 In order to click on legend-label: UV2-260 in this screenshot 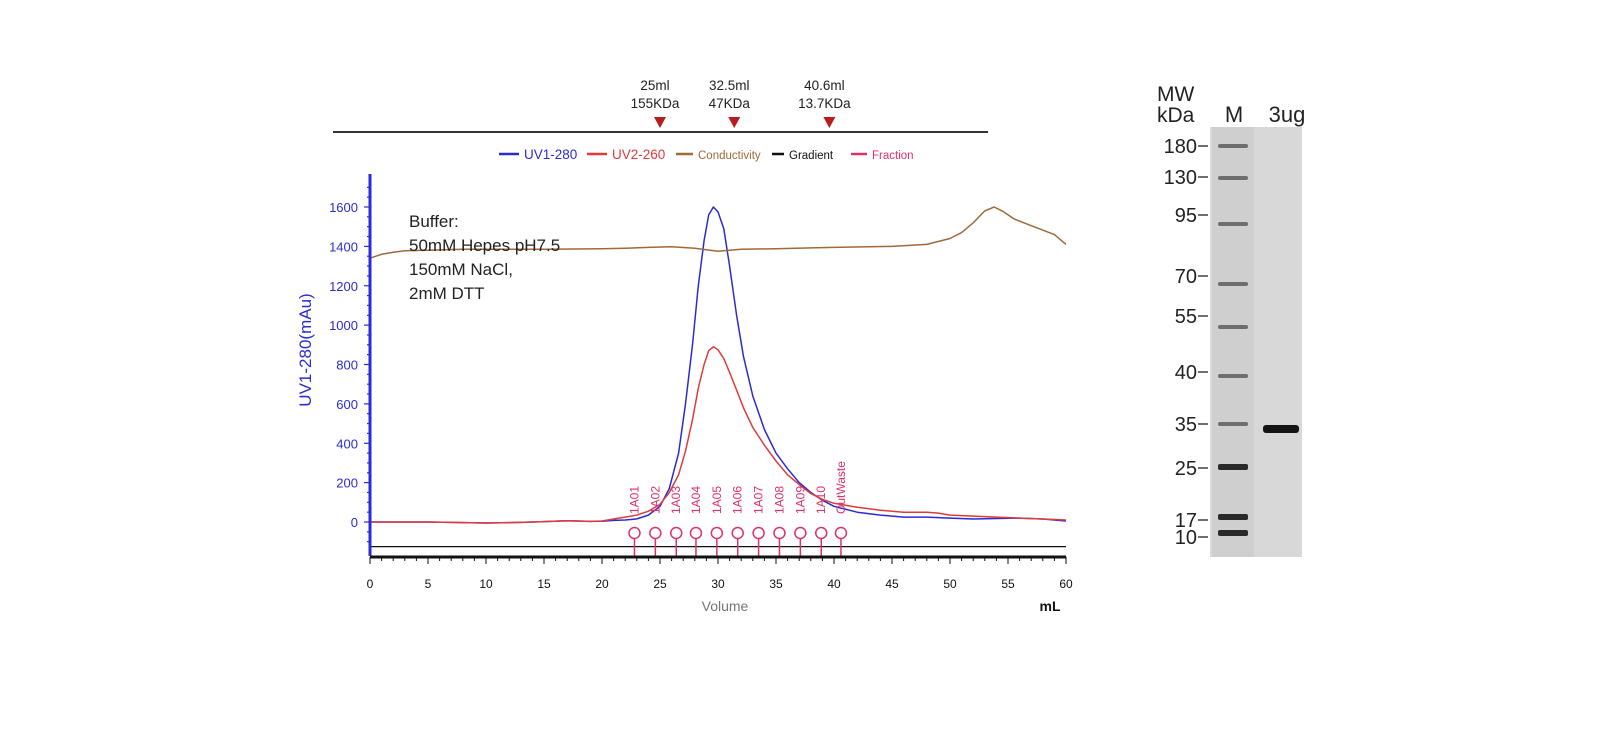, I will do `click(638, 154)`.